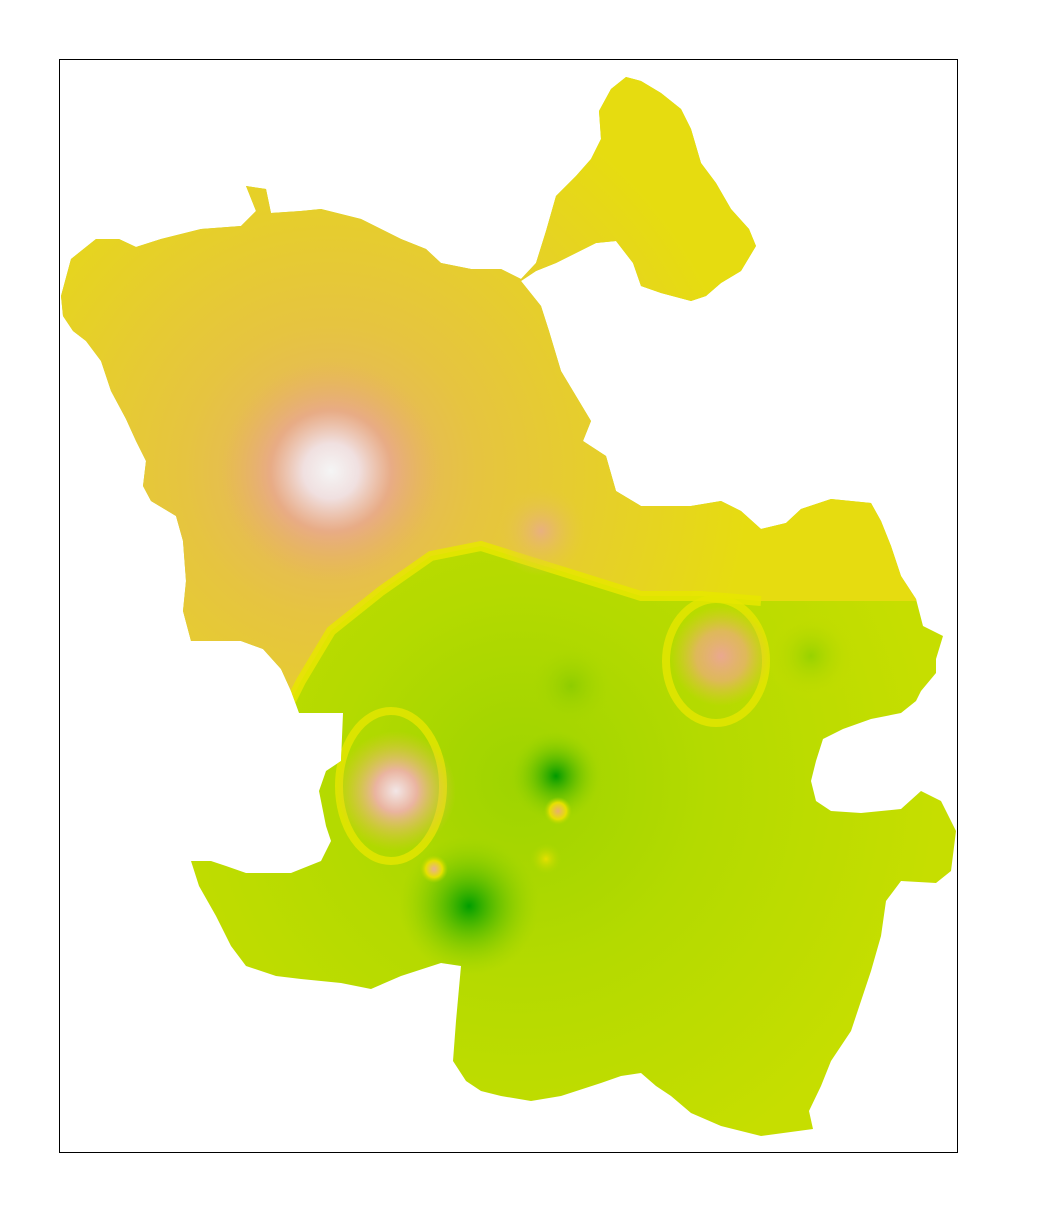 Image resolution: width=1043 pixels, height=1227 pixels. I want to click on hotspot-peak-center-north, so click(541, 531).